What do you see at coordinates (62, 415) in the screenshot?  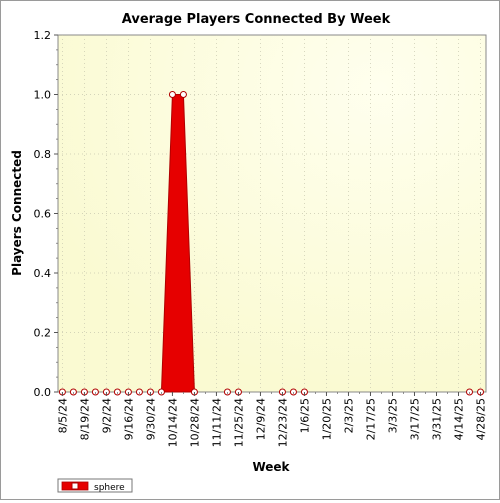 I see `x-tick-label: 8/5/24` at bounding box center [62, 415].